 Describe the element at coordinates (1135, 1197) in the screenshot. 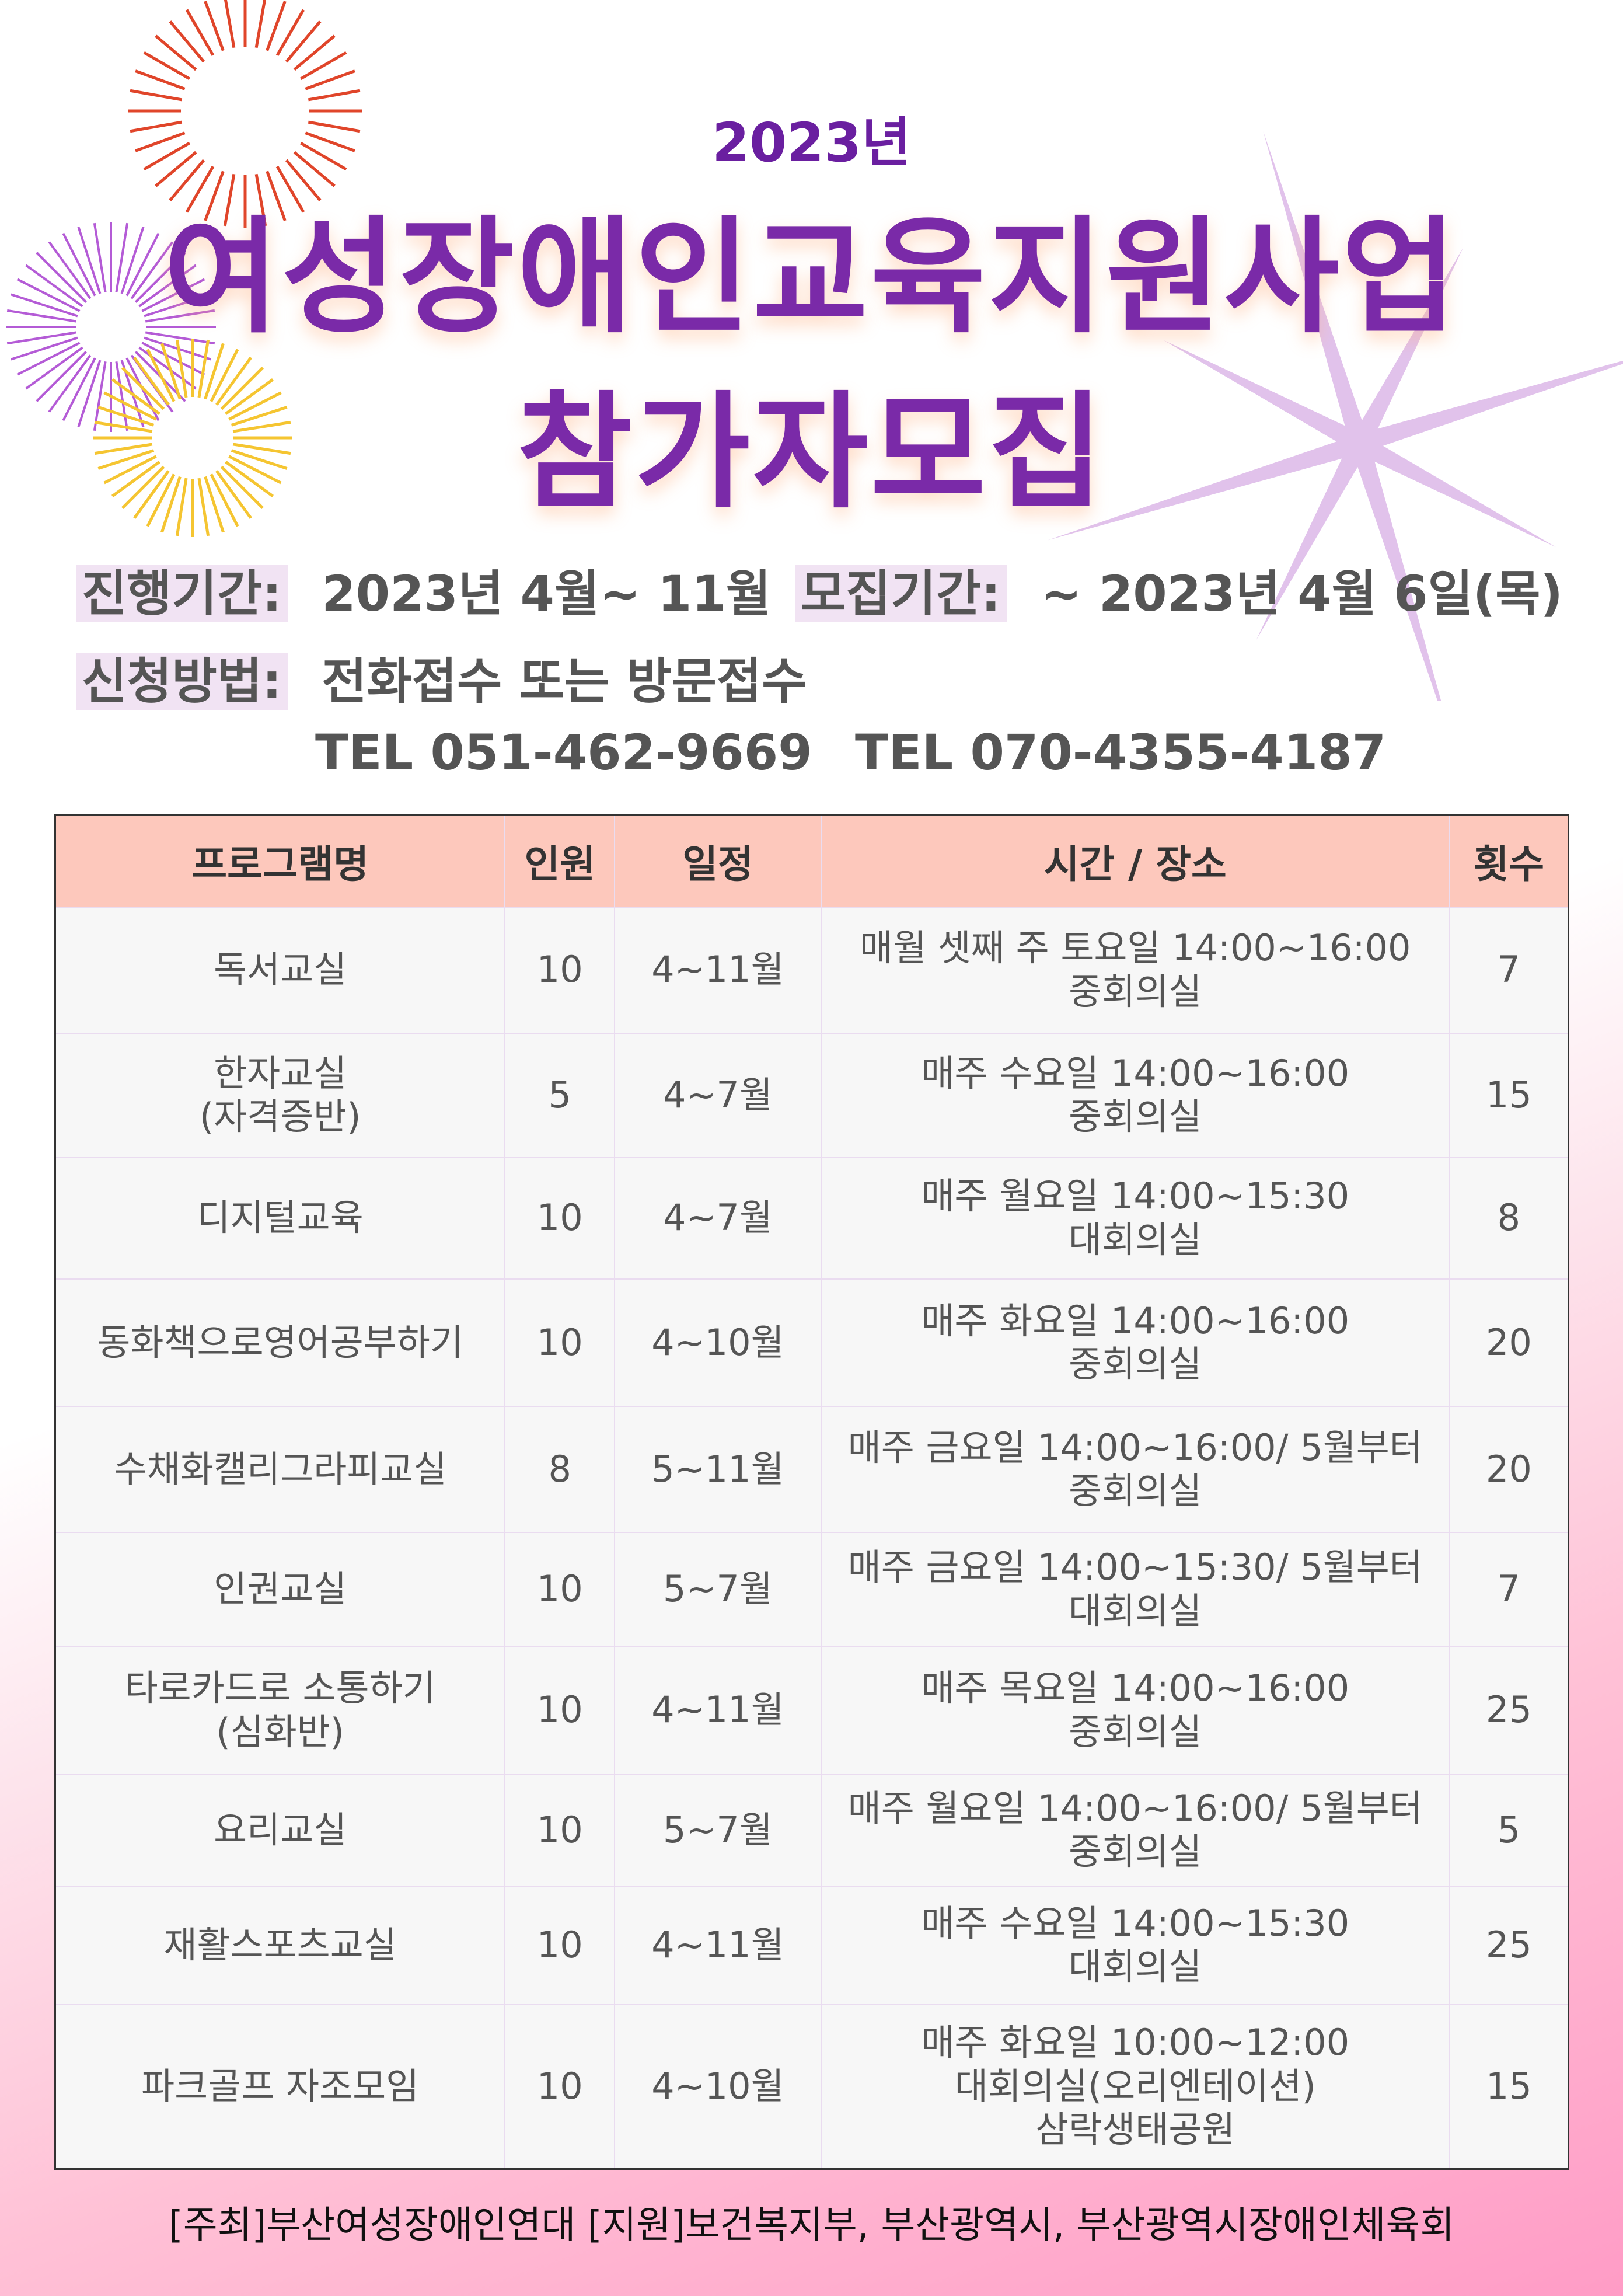

I see `time-line: 매주 월요일 14:00~15:30` at that location.